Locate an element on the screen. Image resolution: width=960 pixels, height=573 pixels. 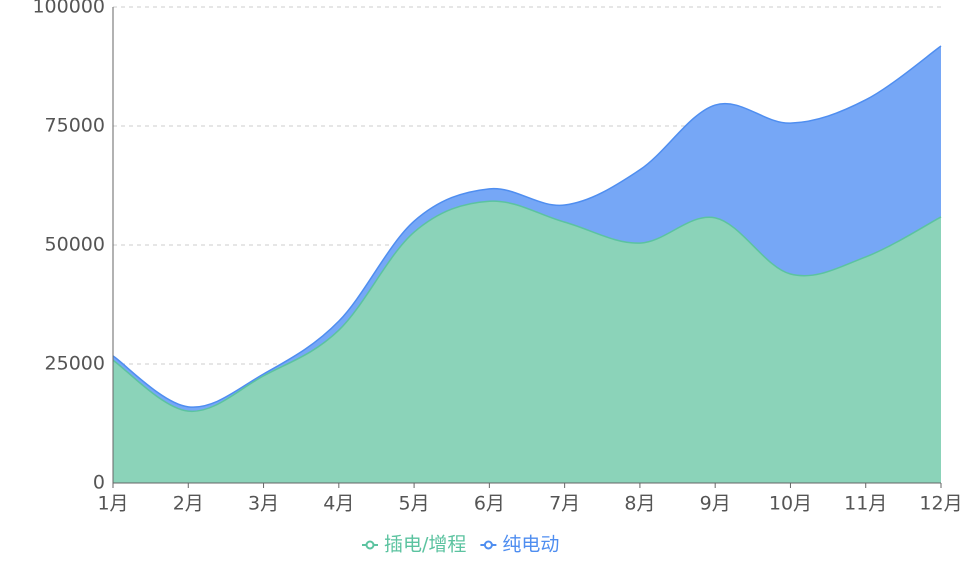
y-tick-label: 25000 is located at coordinates (75, 364).